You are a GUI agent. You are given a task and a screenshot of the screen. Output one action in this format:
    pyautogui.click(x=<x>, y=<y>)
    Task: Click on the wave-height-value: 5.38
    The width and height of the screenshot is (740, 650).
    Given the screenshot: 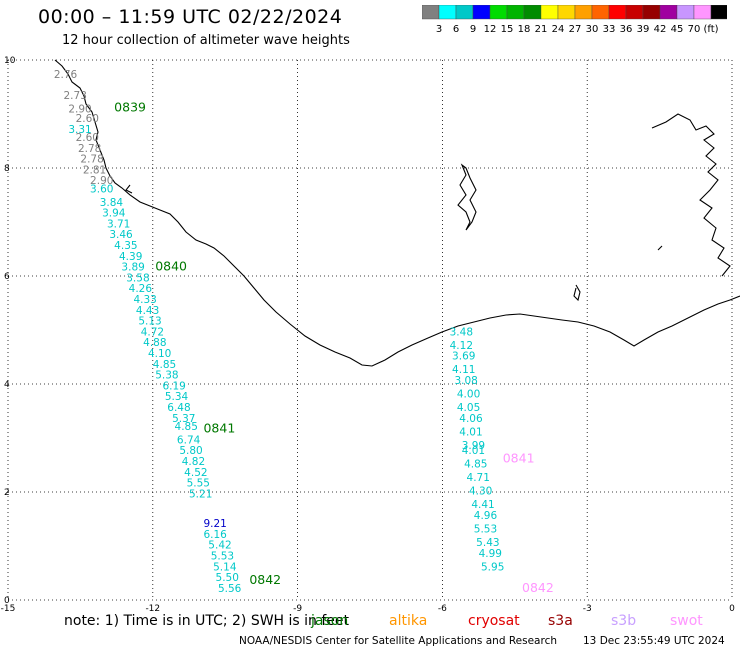 What is the action you would take?
    pyautogui.click(x=166, y=376)
    